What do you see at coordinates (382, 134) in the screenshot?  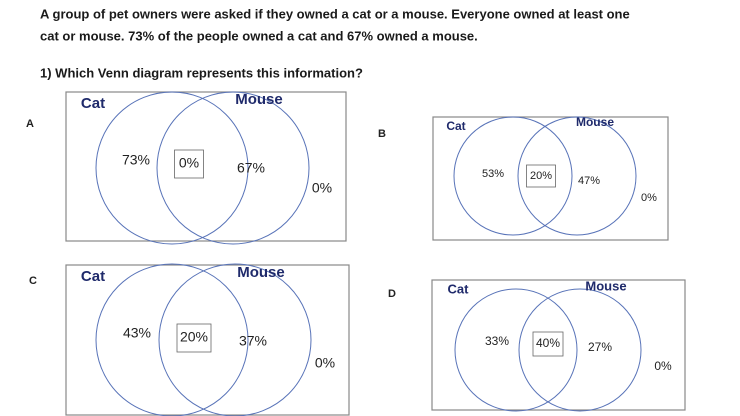 I see `option-letter: B` at bounding box center [382, 134].